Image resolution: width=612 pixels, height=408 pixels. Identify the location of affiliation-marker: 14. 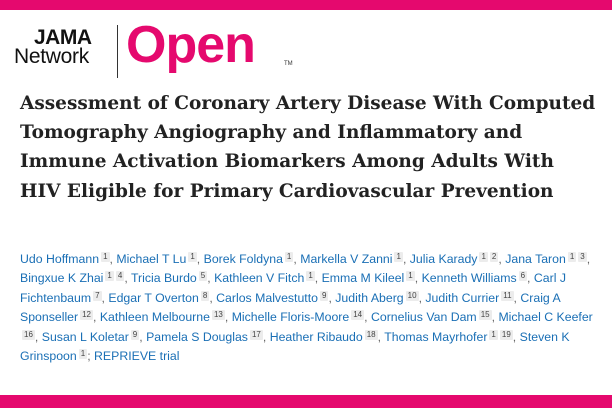
(358, 315).